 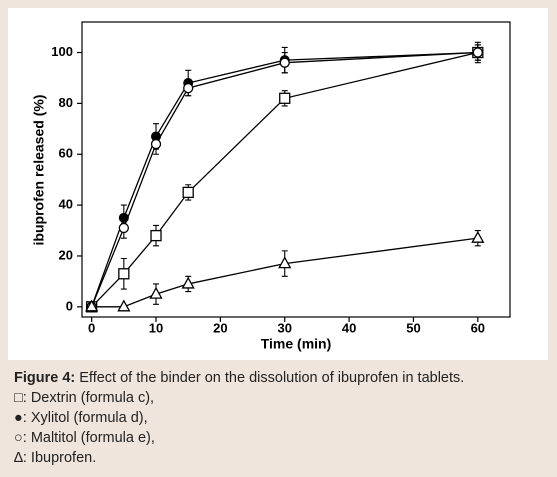 I want to click on y-tick-label: 20, so click(x=66, y=254).